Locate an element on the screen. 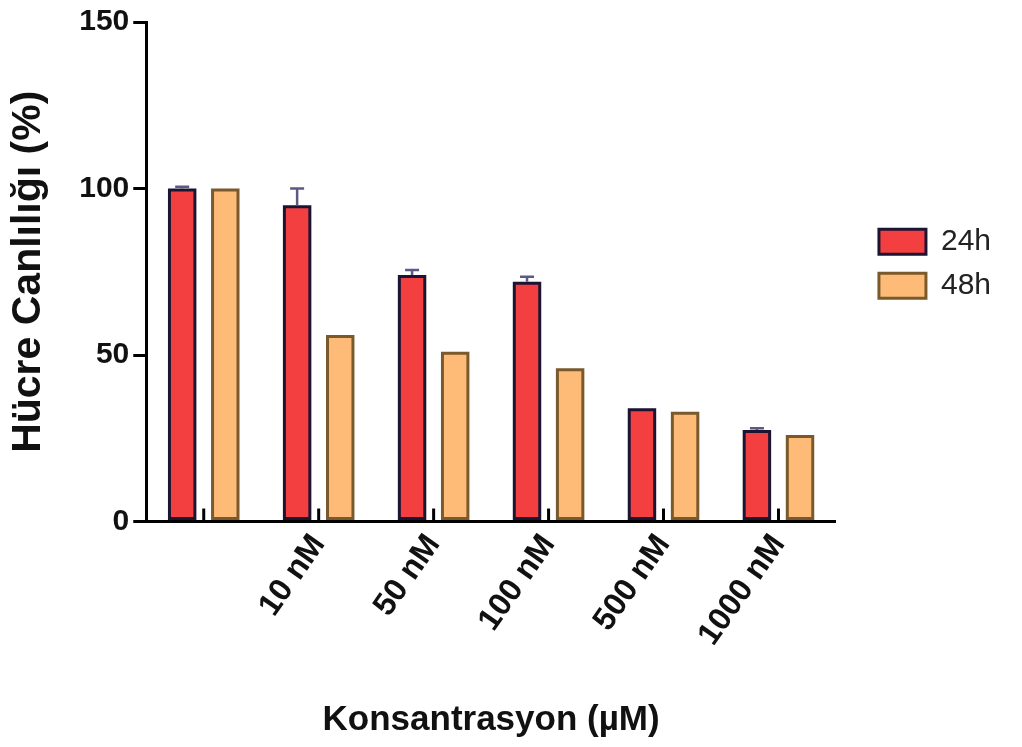 The height and width of the screenshot is (747, 1022). y-tick-label: 100 is located at coordinates (104, 186).